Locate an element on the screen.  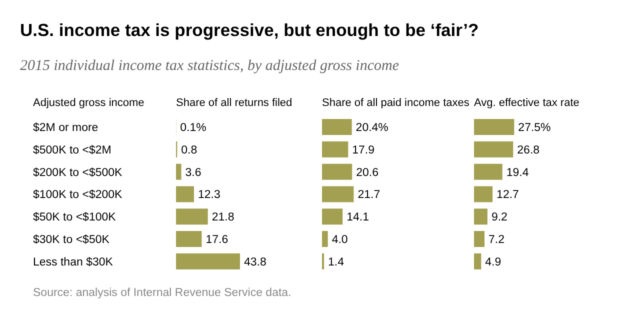
data-label: 14.1 is located at coordinates (357, 218).